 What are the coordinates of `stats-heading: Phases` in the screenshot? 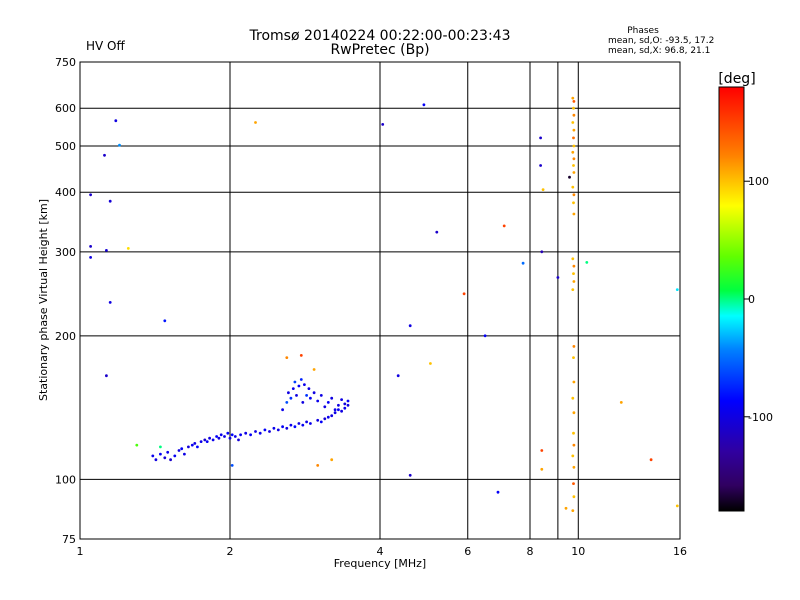 It's located at (643, 31).